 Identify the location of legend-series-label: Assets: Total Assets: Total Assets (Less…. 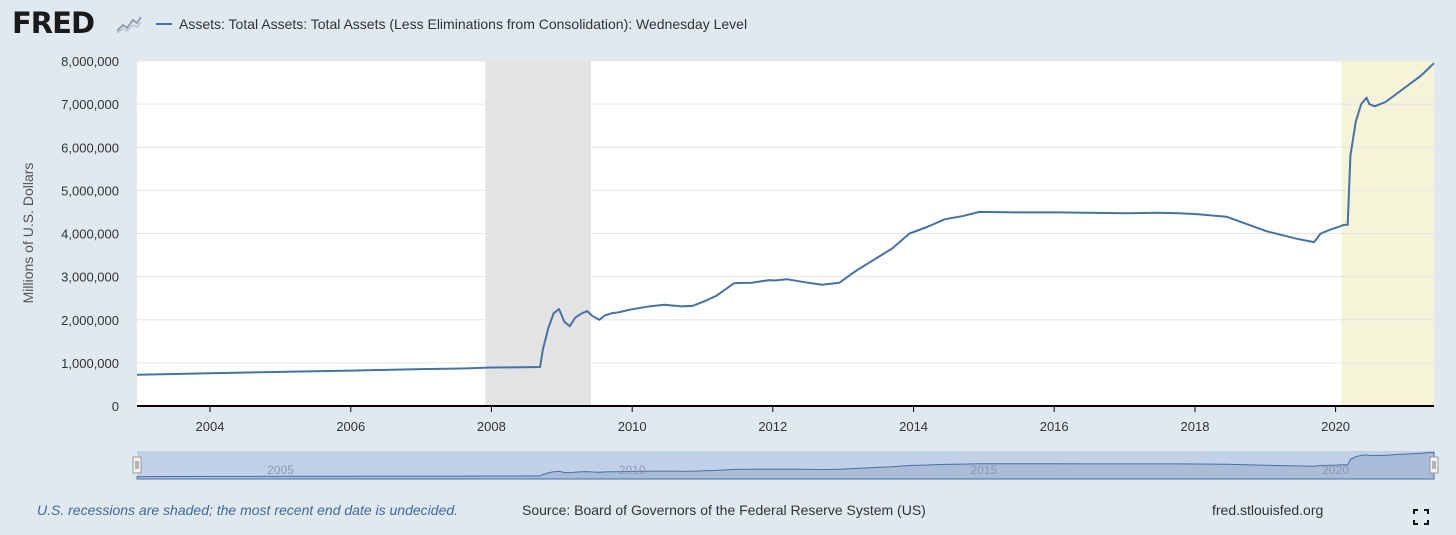
(463, 24).